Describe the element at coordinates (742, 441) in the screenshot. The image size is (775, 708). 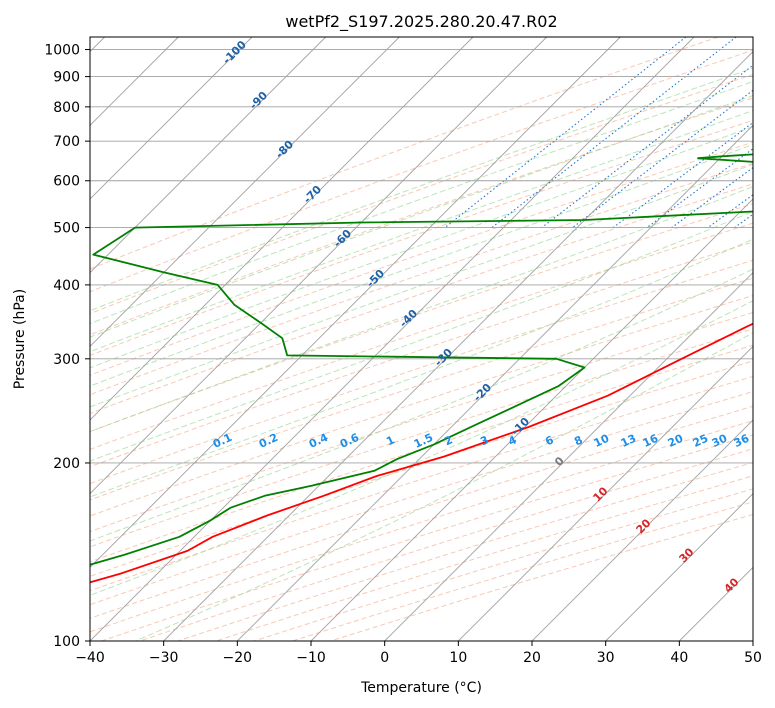
I see `mixing-ratio-label: 36` at that location.